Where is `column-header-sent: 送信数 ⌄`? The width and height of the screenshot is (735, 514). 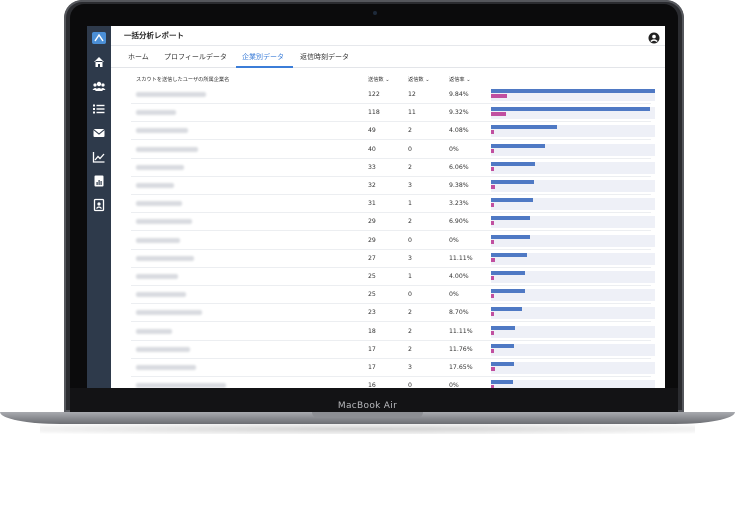 column-header-sent: 送信数 ⌄ is located at coordinates (379, 80).